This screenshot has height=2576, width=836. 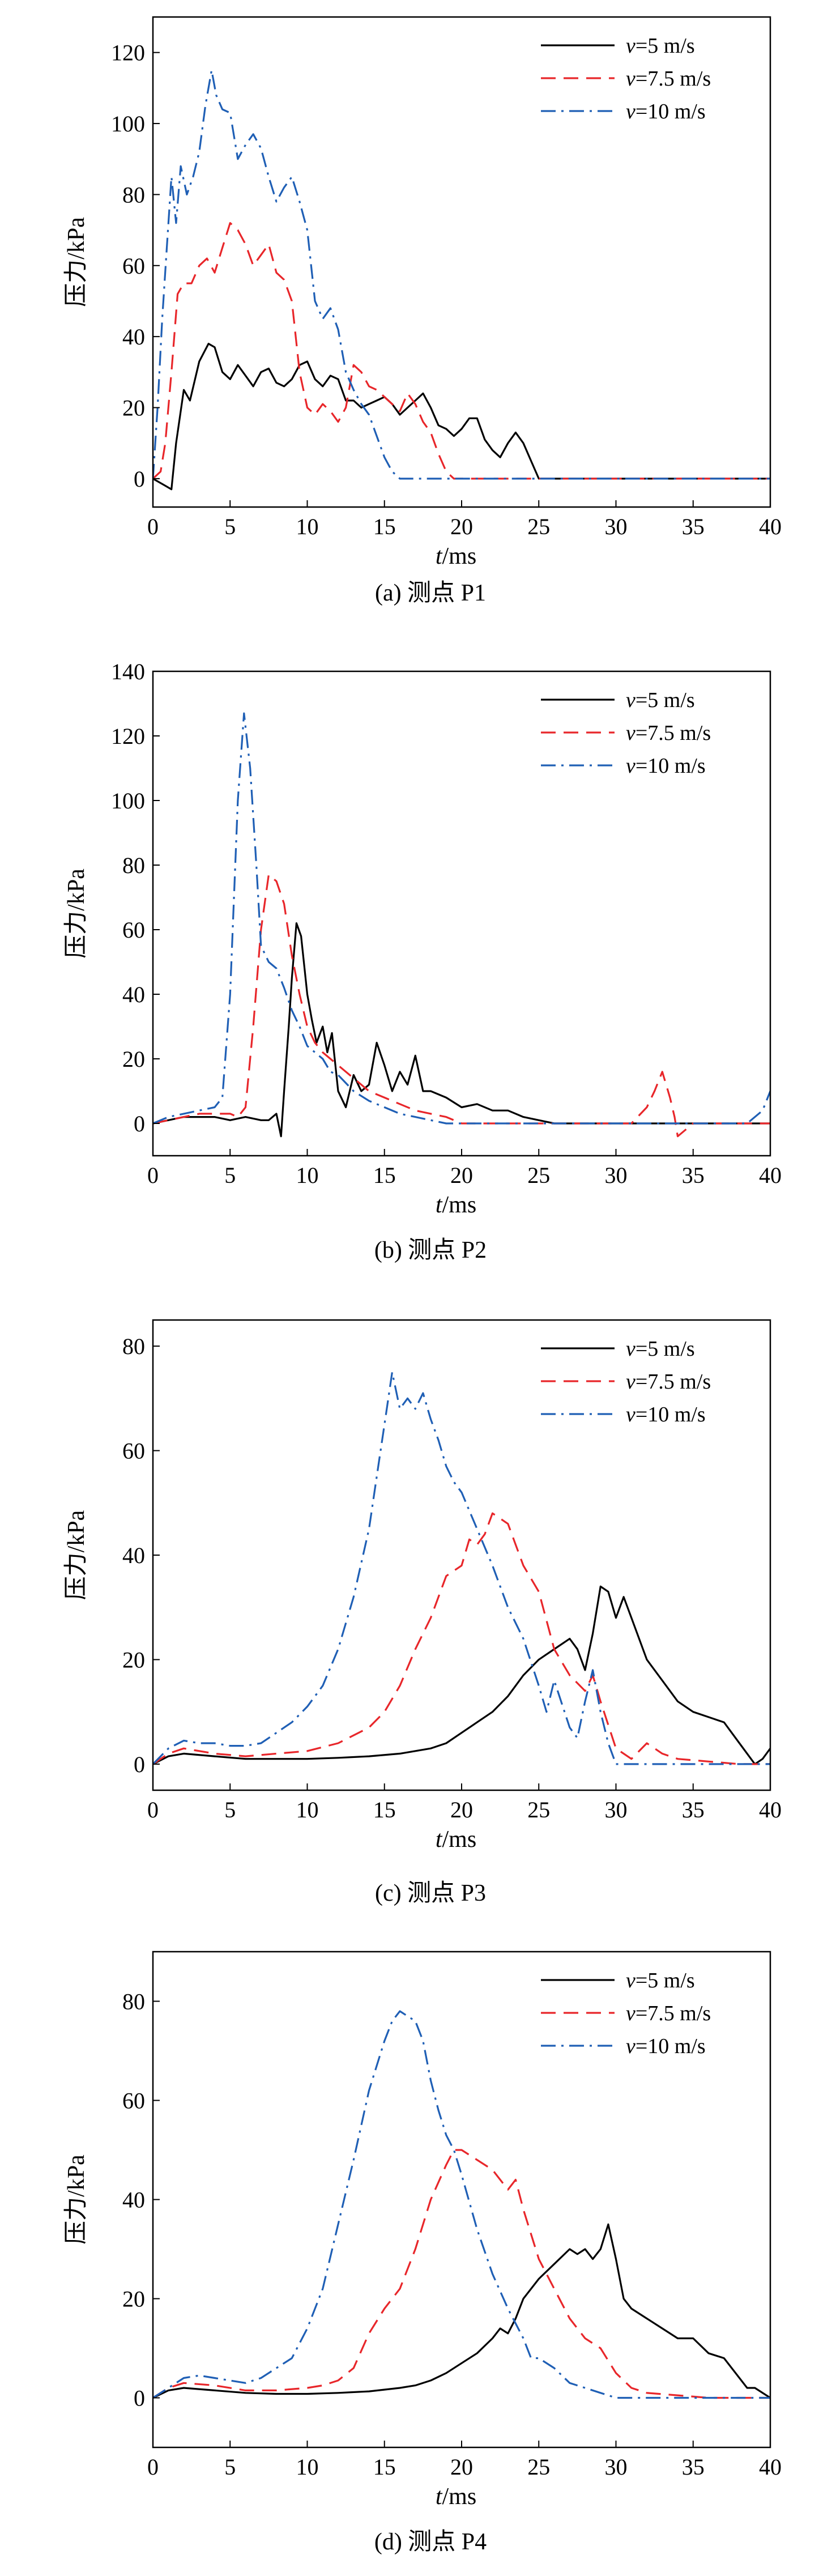 What do you see at coordinates (430, 1250) in the screenshot?
I see `chart-caption: (b) 测点 P2` at bounding box center [430, 1250].